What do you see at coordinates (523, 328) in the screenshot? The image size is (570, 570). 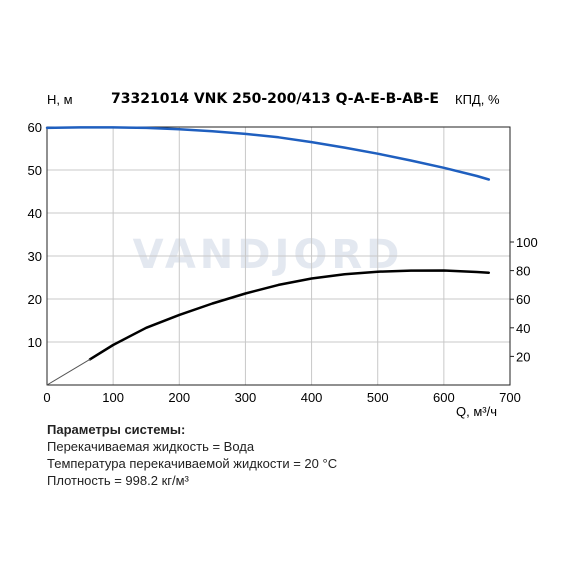 I see `y2-tick-label: 40` at bounding box center [523, 328].